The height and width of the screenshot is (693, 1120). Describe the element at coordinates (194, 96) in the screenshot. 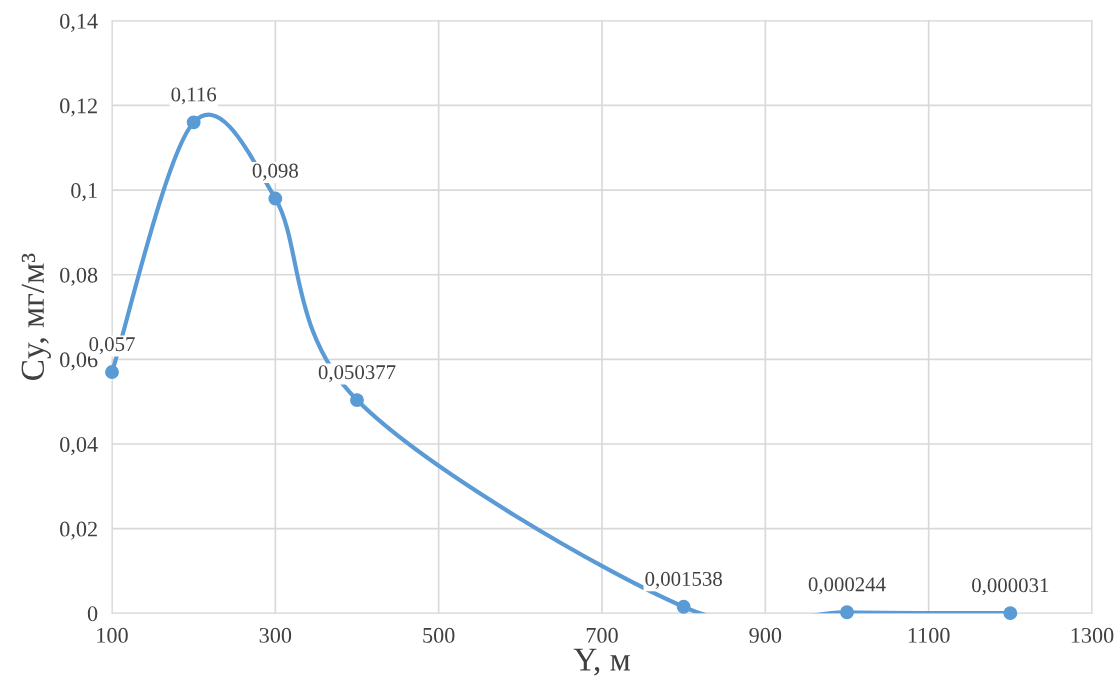

I see `data-label: 0,116` at that location.